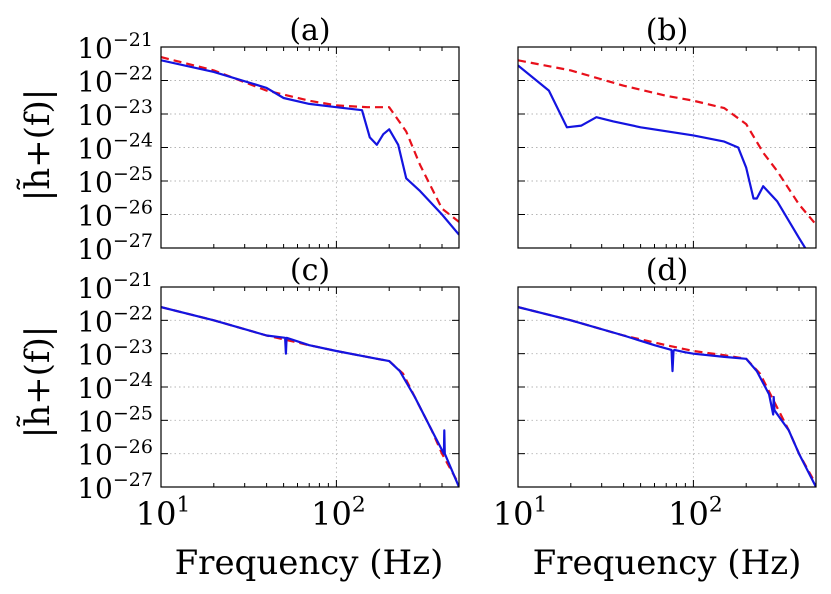 This screenshot has height=594, width=831. Describe the element at coordinates (667, 30) in the screenshot. I see `panel-title: (b)` at that location.